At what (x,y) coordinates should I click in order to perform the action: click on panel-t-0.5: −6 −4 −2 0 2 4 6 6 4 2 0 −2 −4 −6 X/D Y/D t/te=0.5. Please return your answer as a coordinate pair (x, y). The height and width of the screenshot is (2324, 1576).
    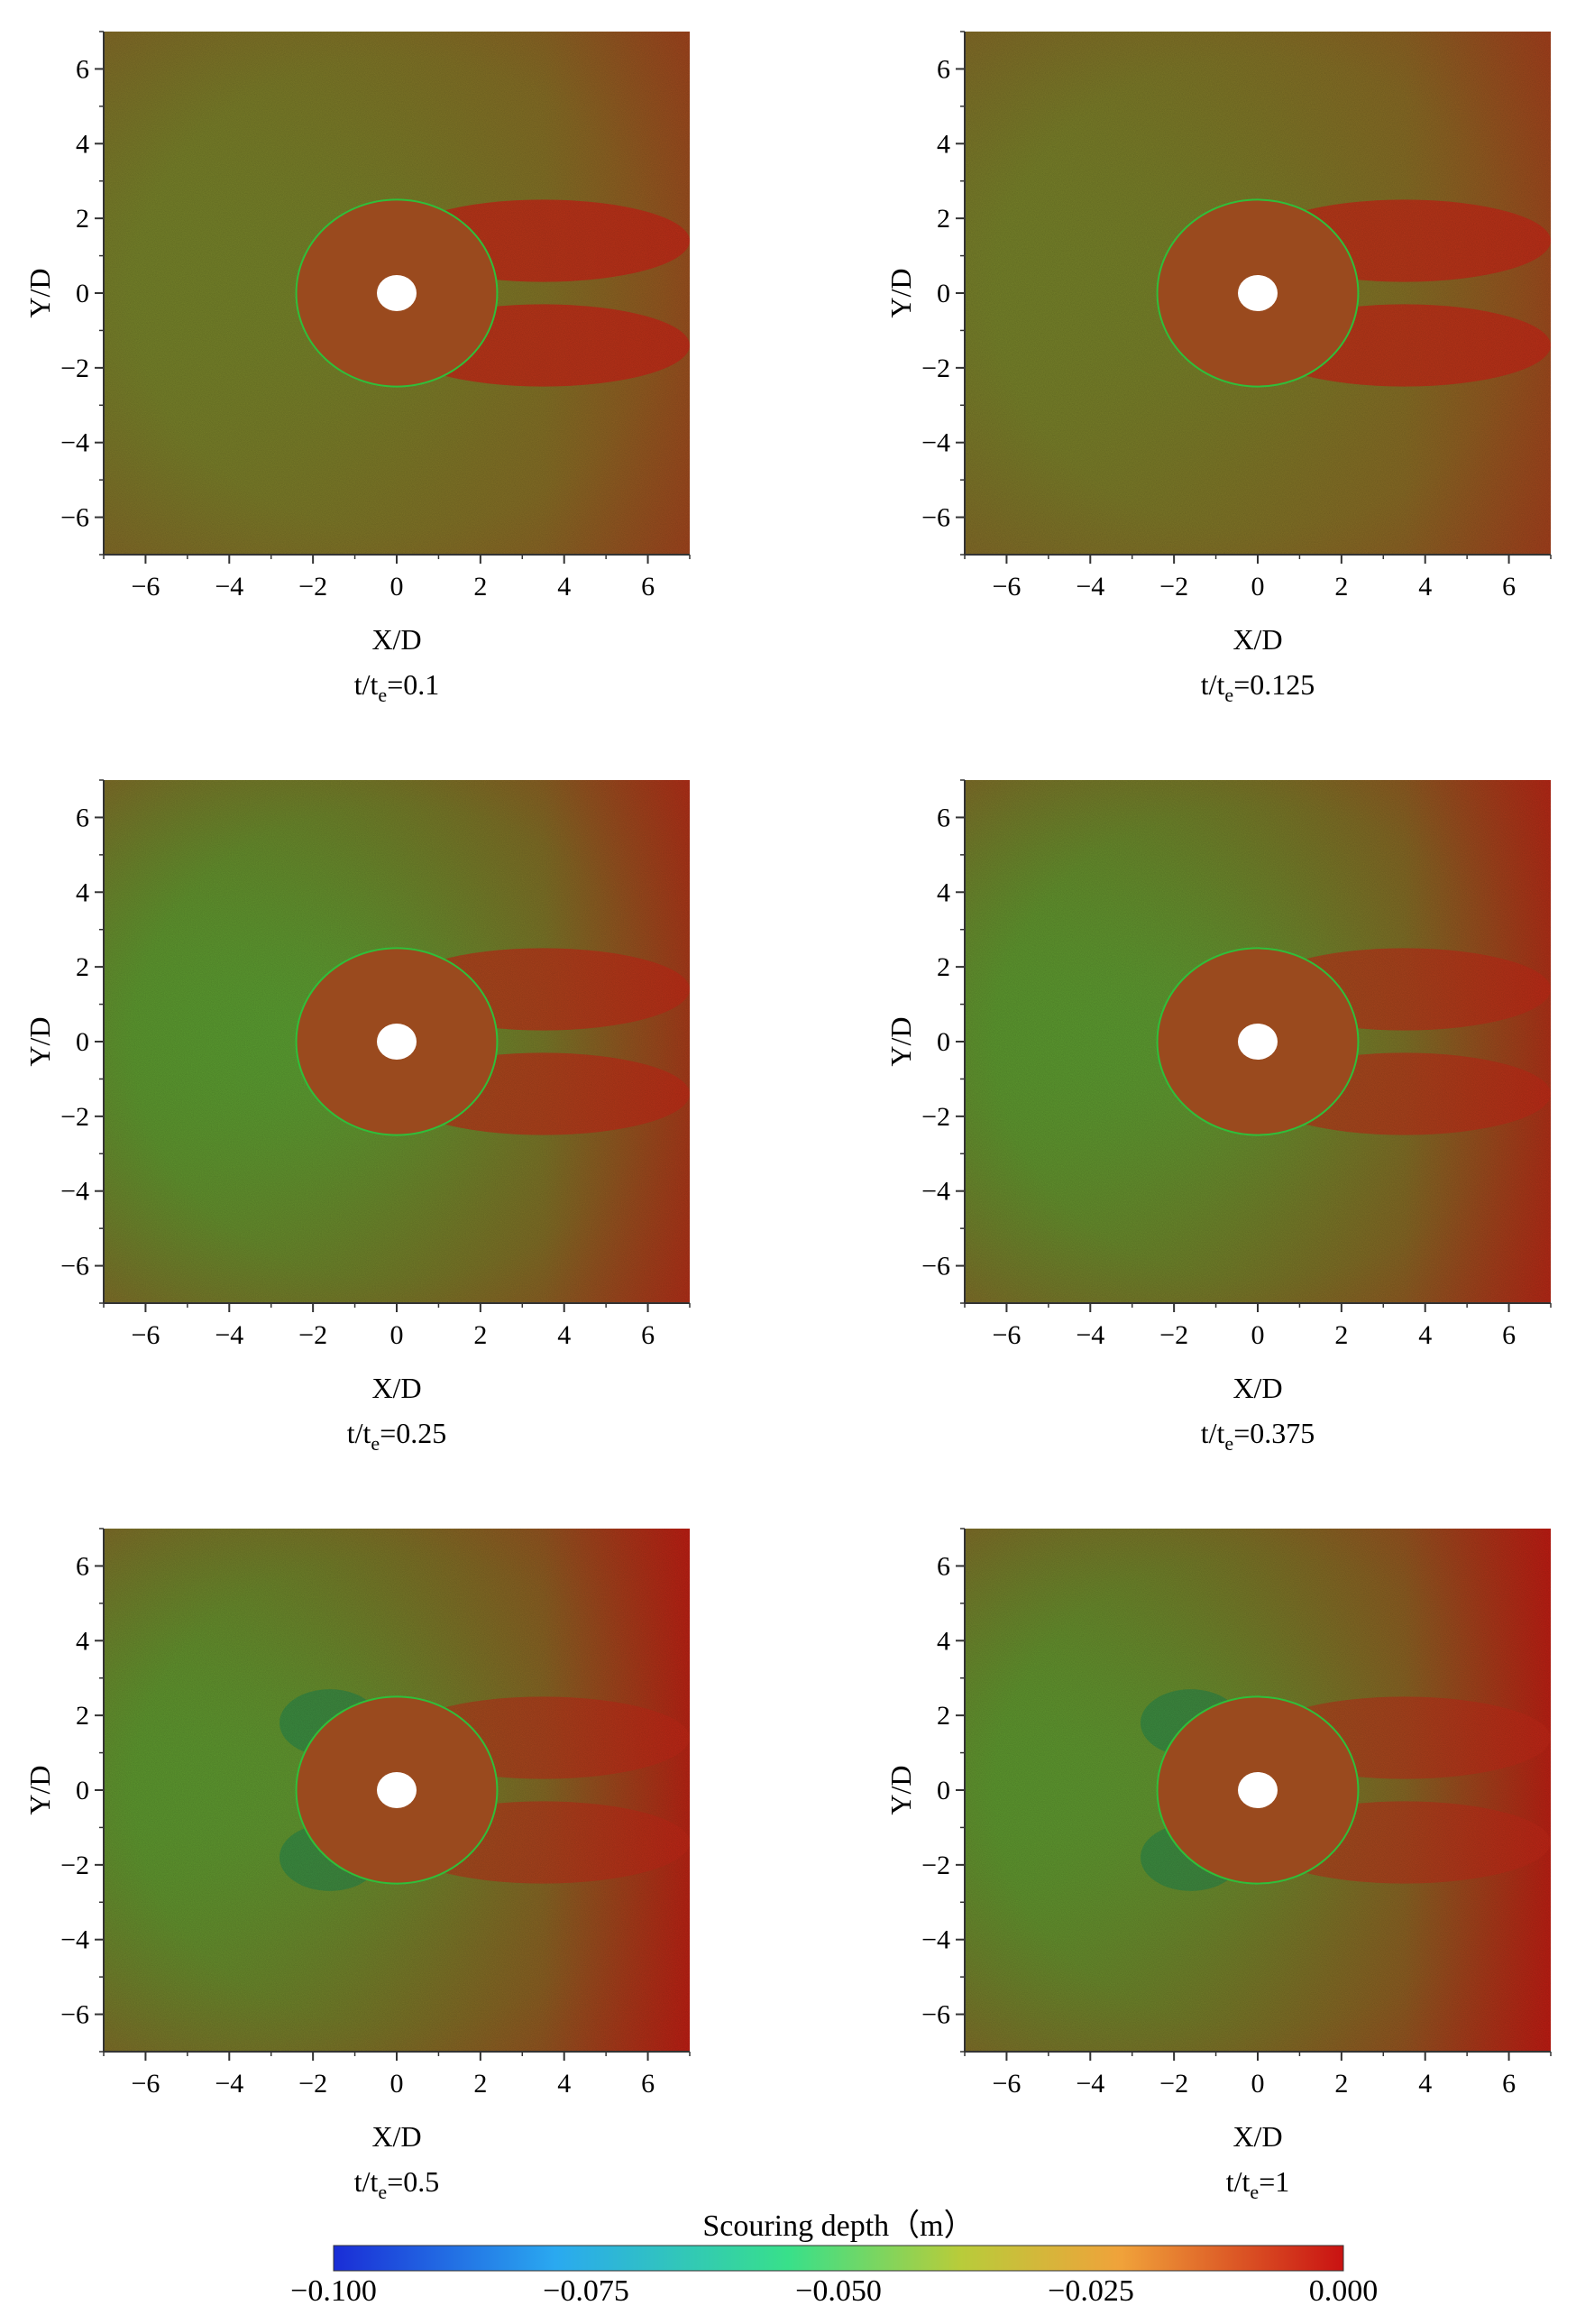
    Looking at the image, I should click on (351, 1857).